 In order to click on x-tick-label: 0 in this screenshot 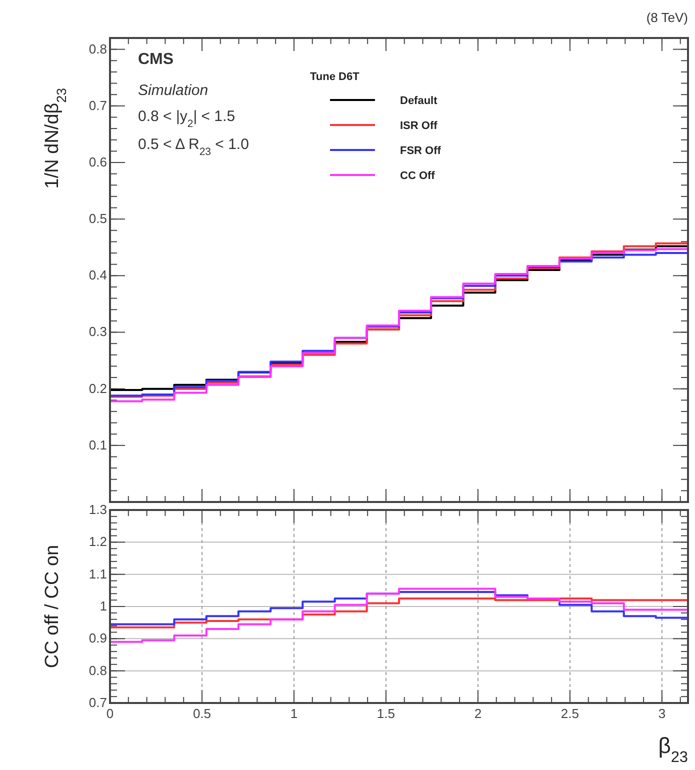, I will do `click(110, 713)`.